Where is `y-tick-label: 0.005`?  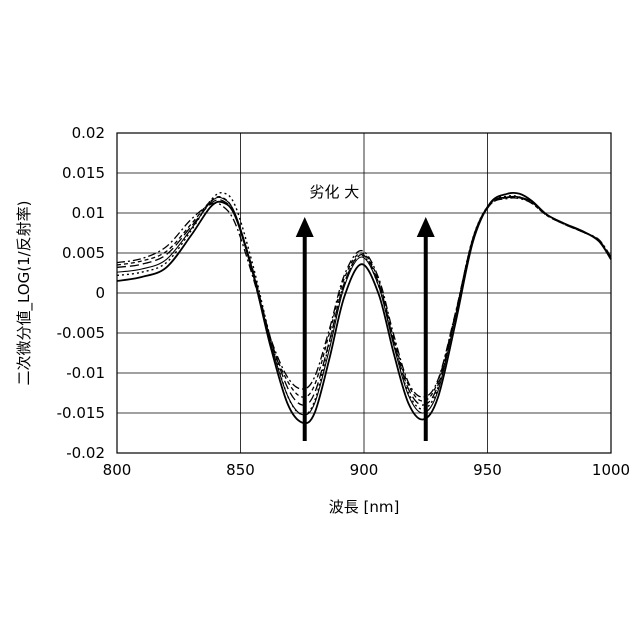 y-tick-label: 0.005 is located at coordinates (83, 253).